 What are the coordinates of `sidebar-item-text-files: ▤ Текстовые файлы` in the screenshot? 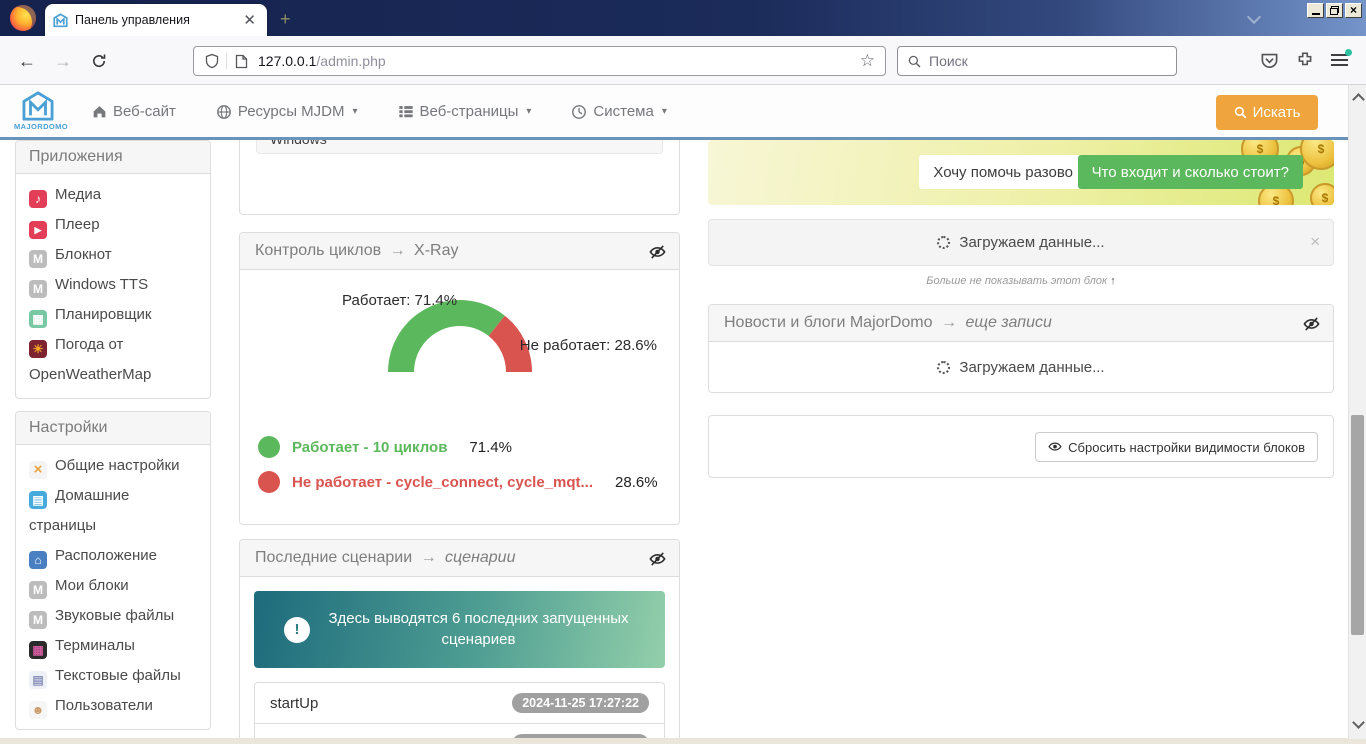 It's located at (113, 676).